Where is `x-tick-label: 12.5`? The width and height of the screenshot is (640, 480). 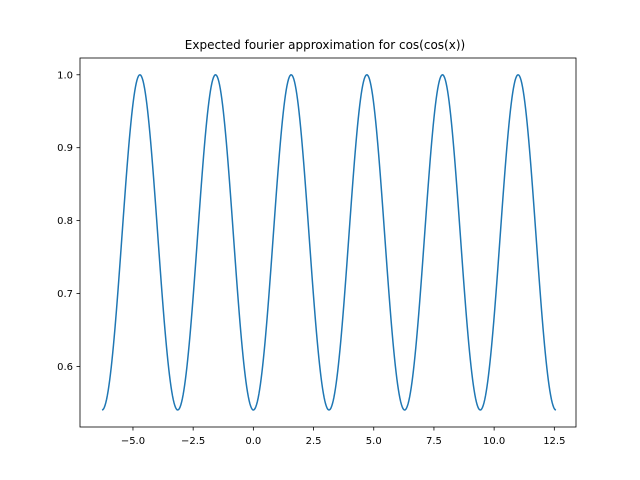
x-tick-label: 12.5 is located at coordinates (554, 441).